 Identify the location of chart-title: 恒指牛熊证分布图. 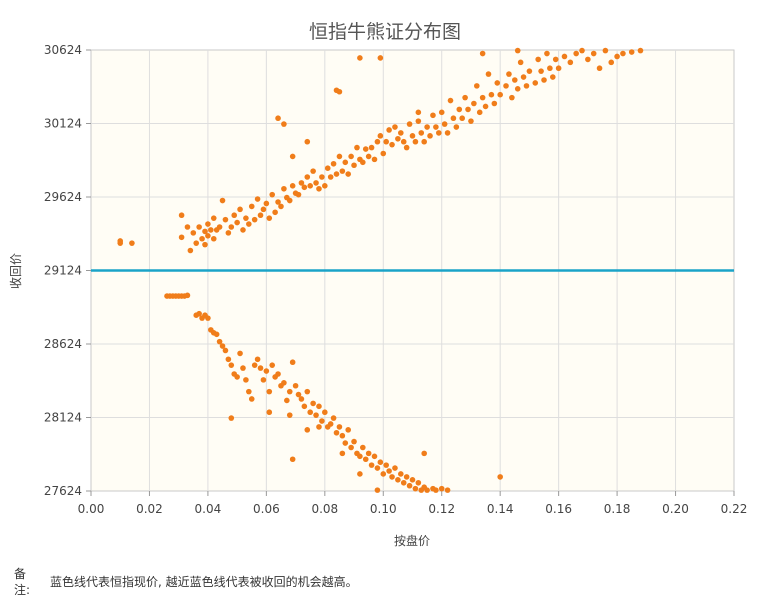
(385, 32).